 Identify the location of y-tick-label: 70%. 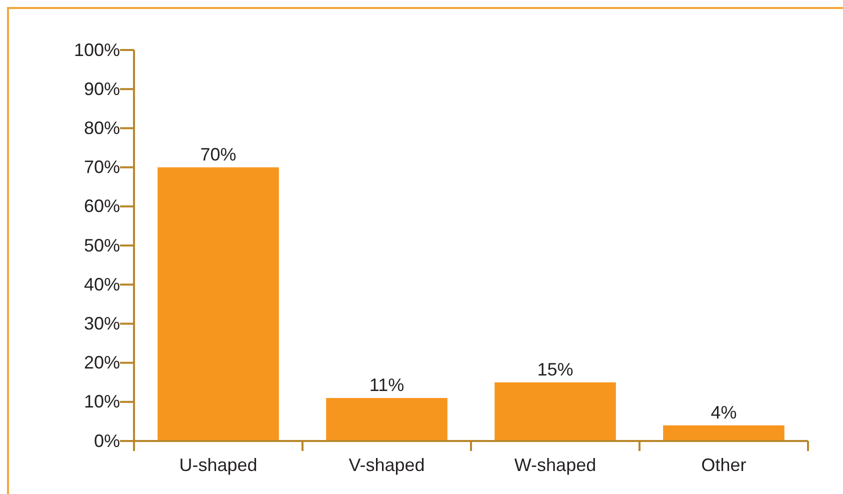
(102, 167).